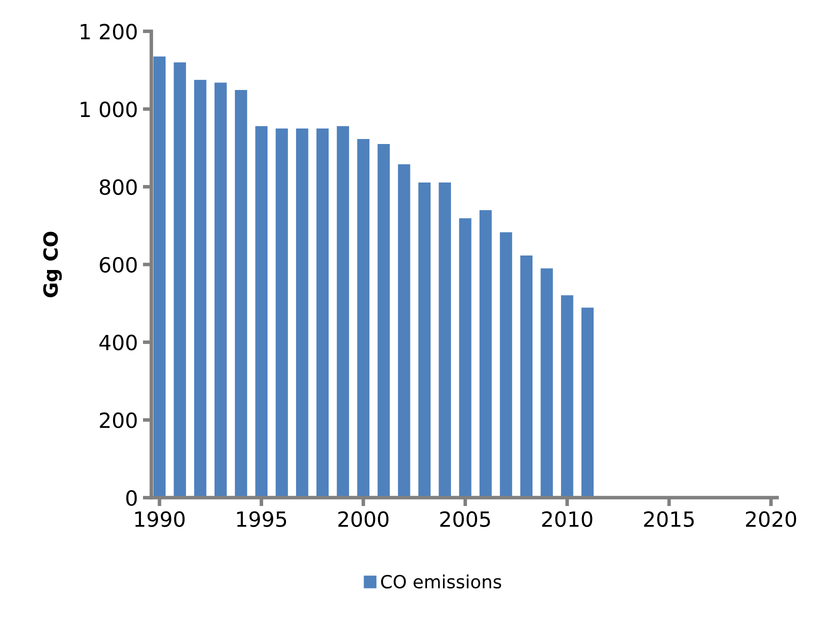 The height and width of the screenshot is (626, 818). What do you see at coordinates (52, 265) in the screenshot?
I see `y-axis-title: Gg CO` at bounding box center [52, 265].